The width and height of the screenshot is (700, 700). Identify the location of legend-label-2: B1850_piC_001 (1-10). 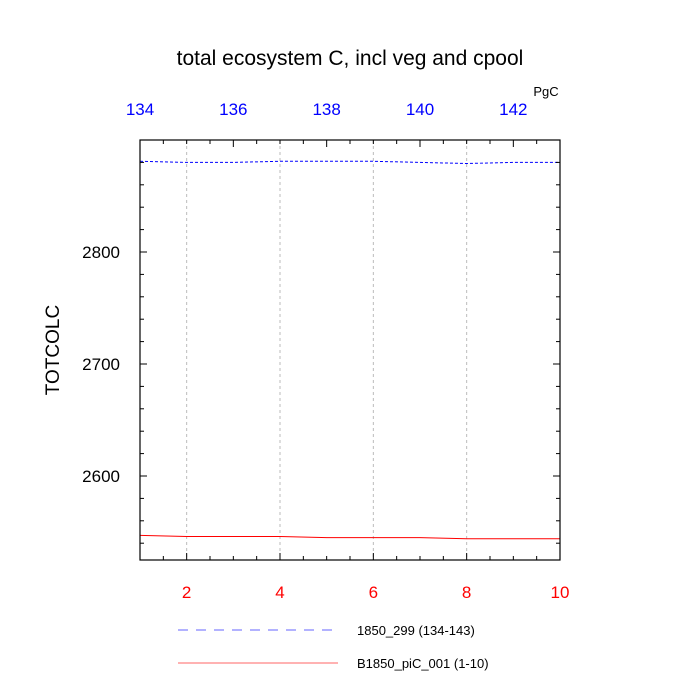
(423, 663).